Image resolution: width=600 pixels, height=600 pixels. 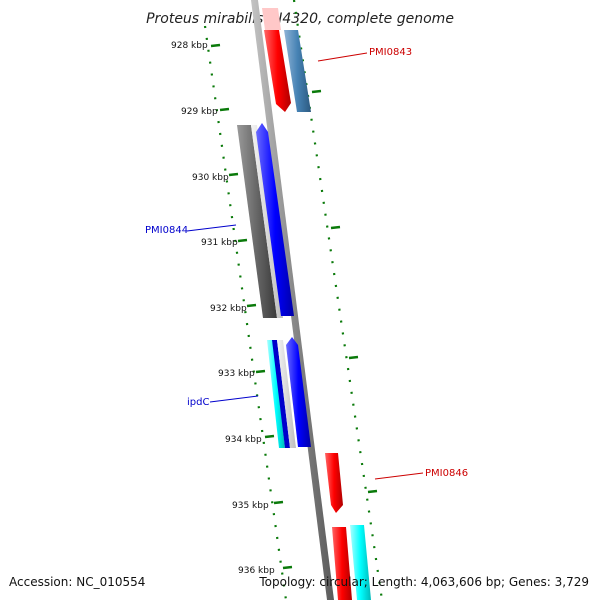 I want to click on major-ticks, so click(x=251, y=306).